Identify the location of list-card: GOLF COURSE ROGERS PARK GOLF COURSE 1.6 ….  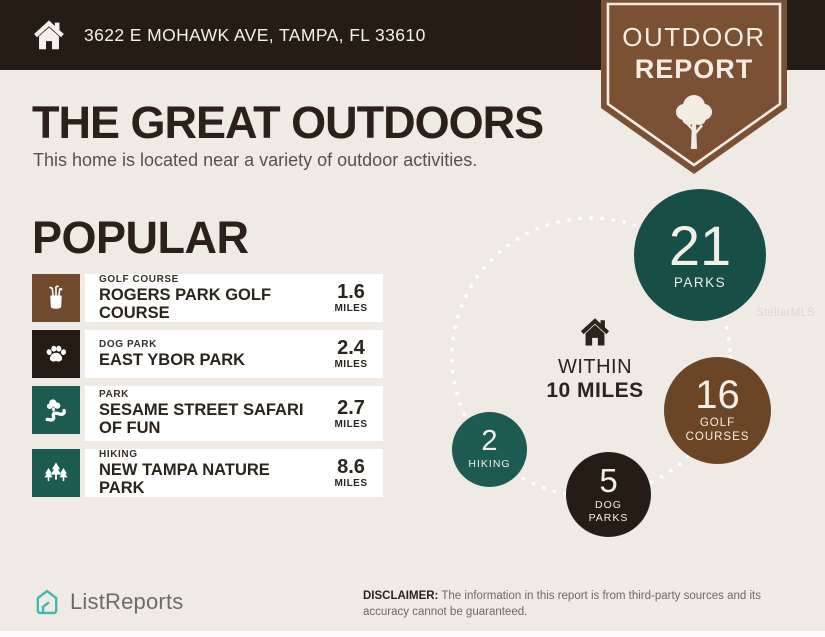
(234, 298).